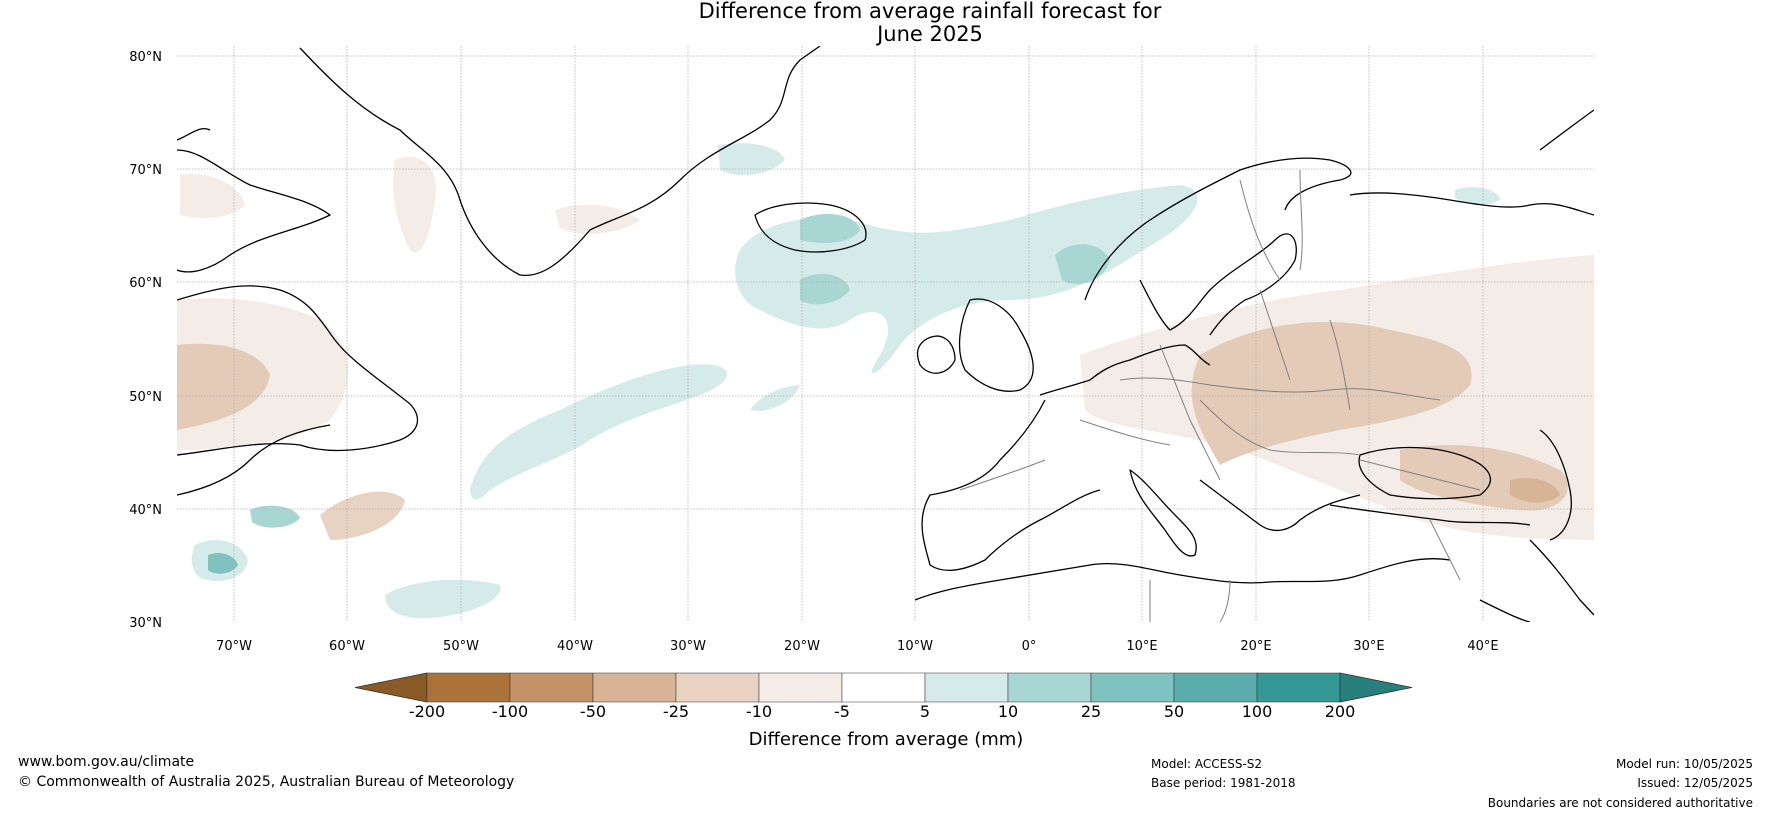 This screenshot has height=816, width=1770. What do you see at coordinates (1425, 473) in the screenshot?
I see `black-sea` at bounding box center [1425, 473].